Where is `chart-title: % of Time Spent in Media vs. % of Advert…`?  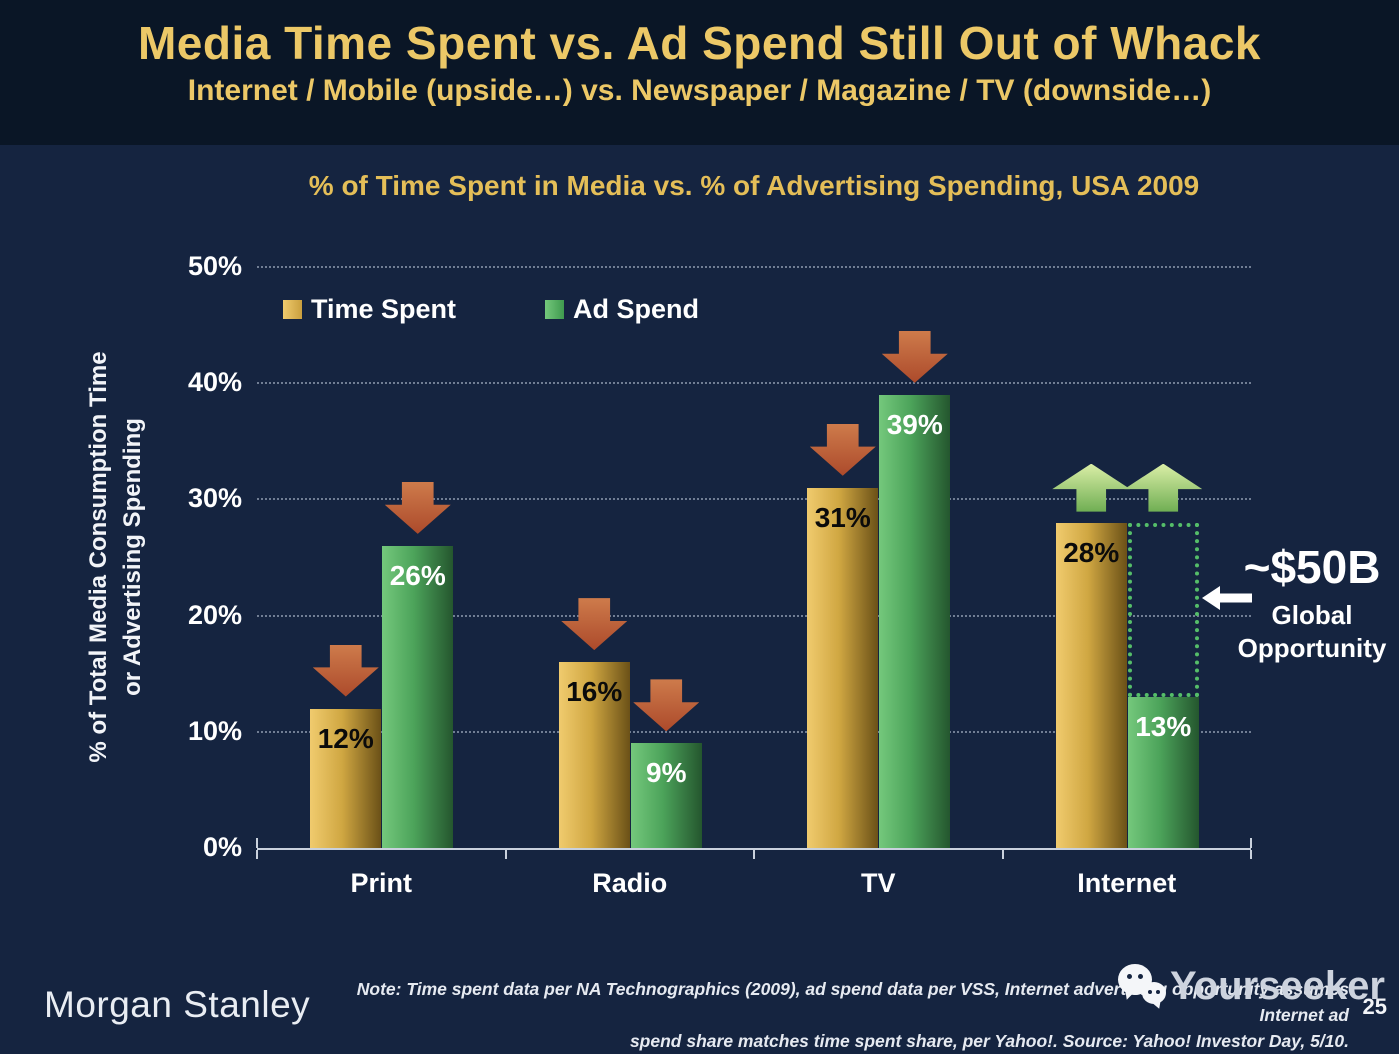
chart-title: % of Time Spent in Media vs. % of Advert… is located at coordinates (754, 185).